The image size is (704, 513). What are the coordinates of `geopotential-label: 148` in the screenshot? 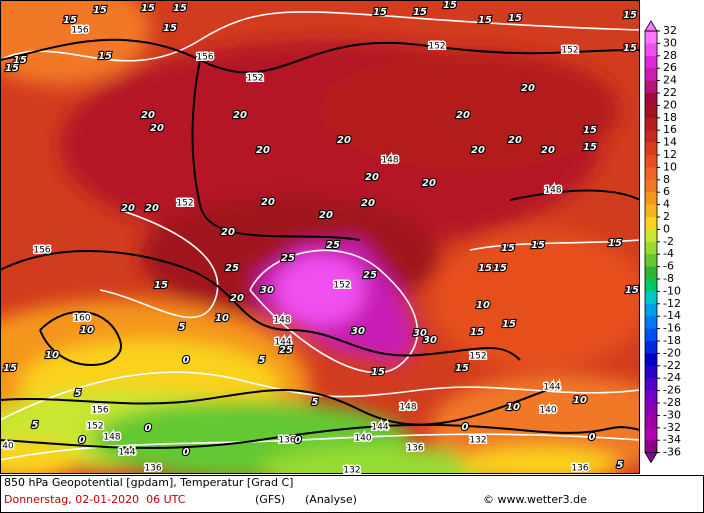 It's located at (552, 191).